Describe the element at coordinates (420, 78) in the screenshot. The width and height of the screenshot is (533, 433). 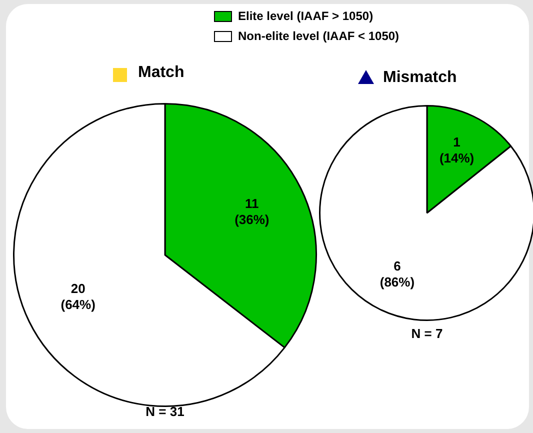
I see `chart-title: Mismatch` at that location.